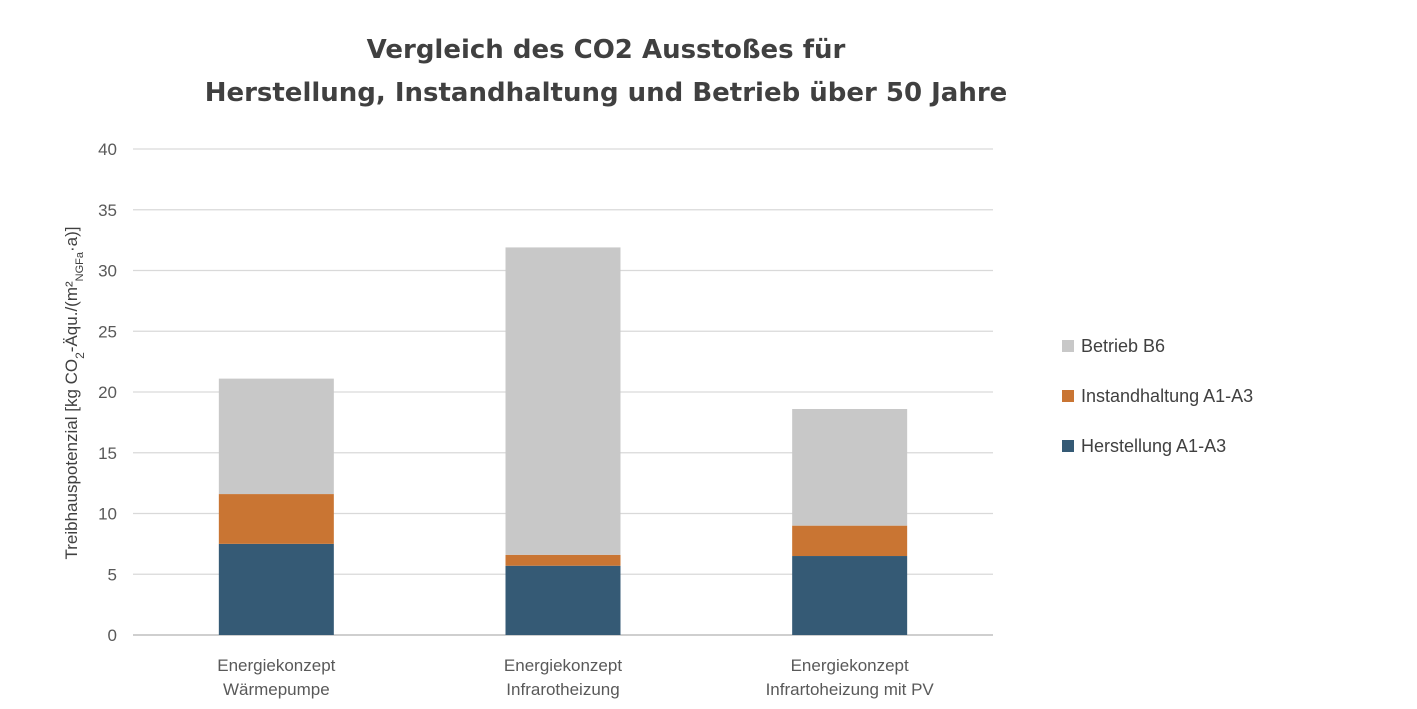 The height and width of the screenshot is (709, 1417). Describe the element at coordinates (276, 689) in the screenshot. I see `x-category-label-line: Wärmepumpe` at that location.